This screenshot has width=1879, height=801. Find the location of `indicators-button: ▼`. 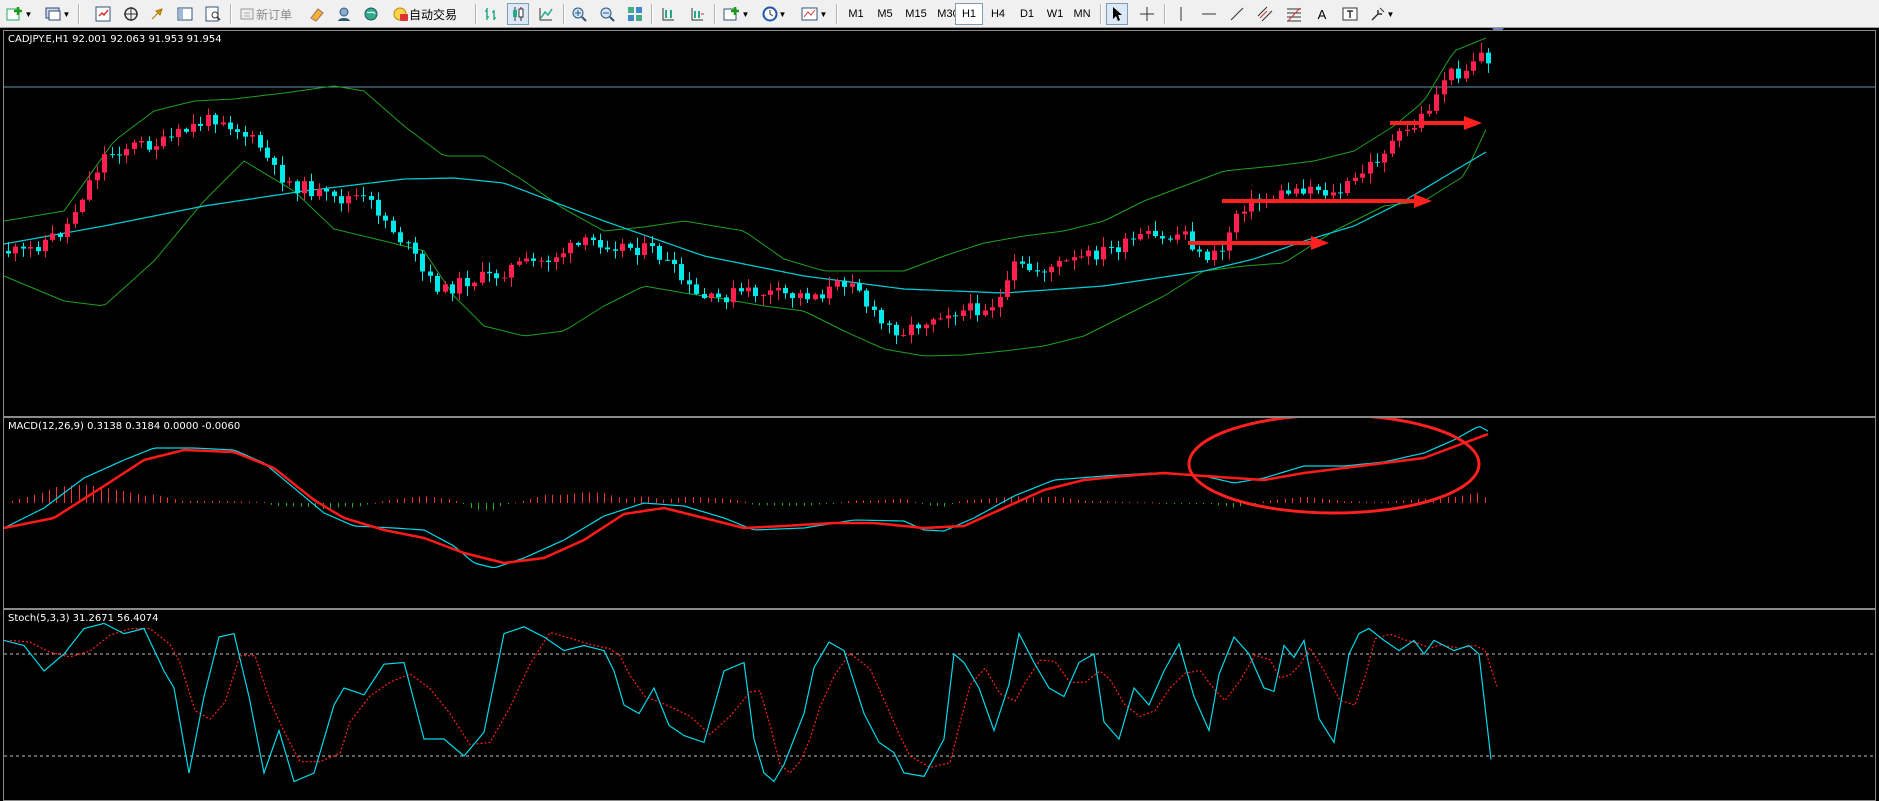

indicators-button: ▼ is located at coordinates (736, 14).